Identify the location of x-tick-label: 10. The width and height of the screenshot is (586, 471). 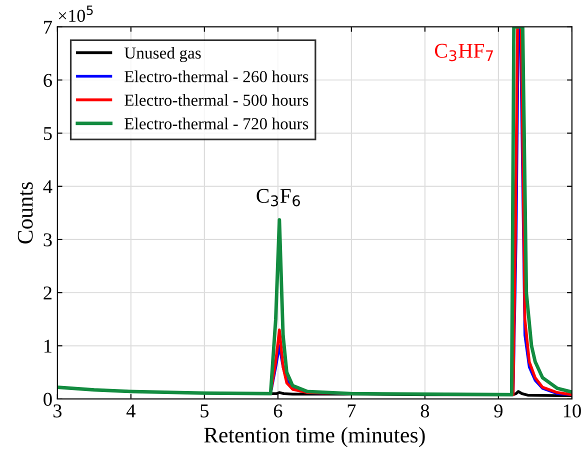
(572, 411).